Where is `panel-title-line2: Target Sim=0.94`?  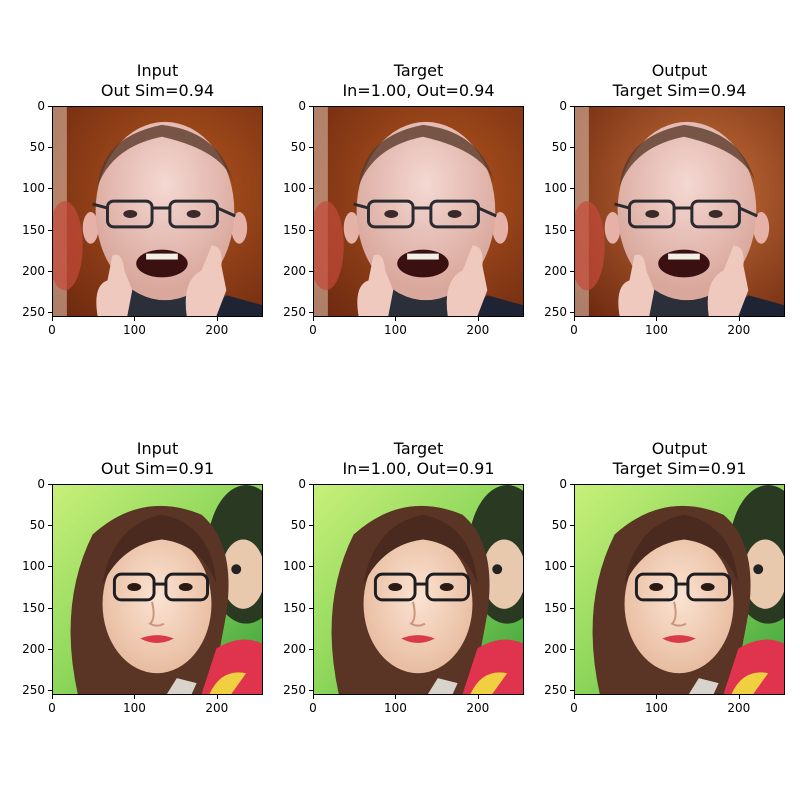 panel-title-line2: Target Sim=0.94 is located at coordinates (679, 90).